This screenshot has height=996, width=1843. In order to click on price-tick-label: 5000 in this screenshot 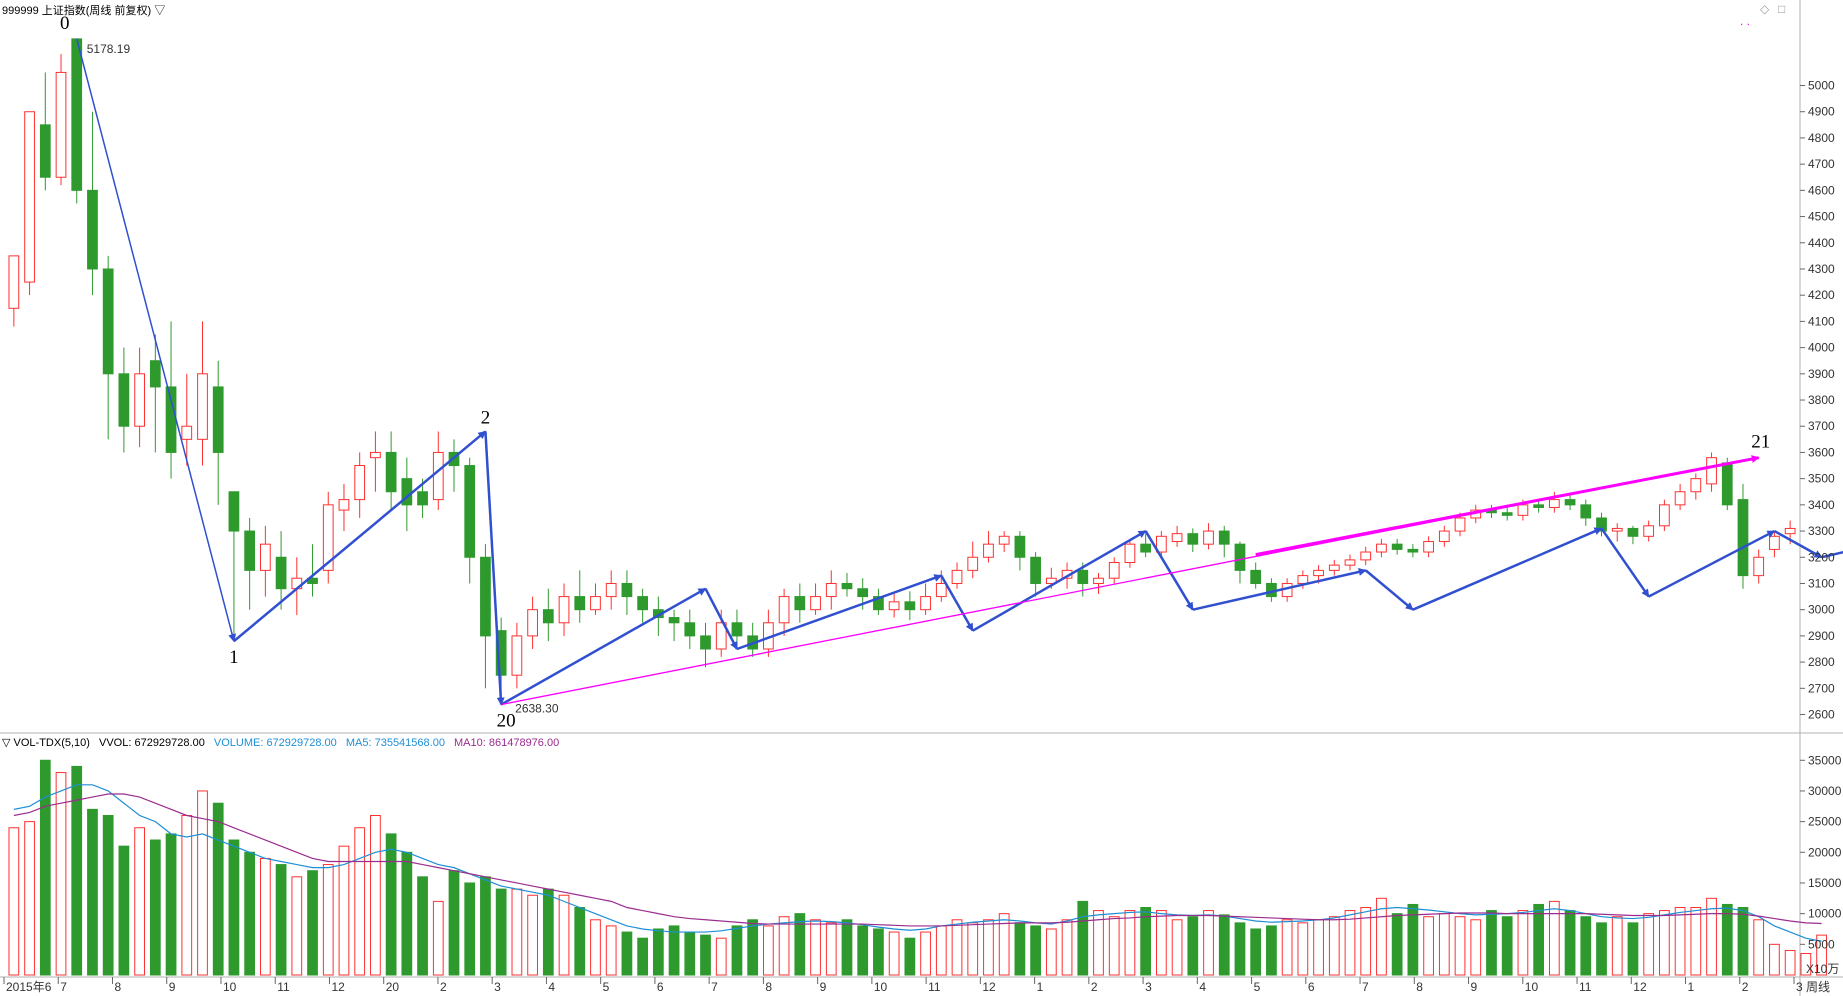, I will do `click(1821, 86)`.